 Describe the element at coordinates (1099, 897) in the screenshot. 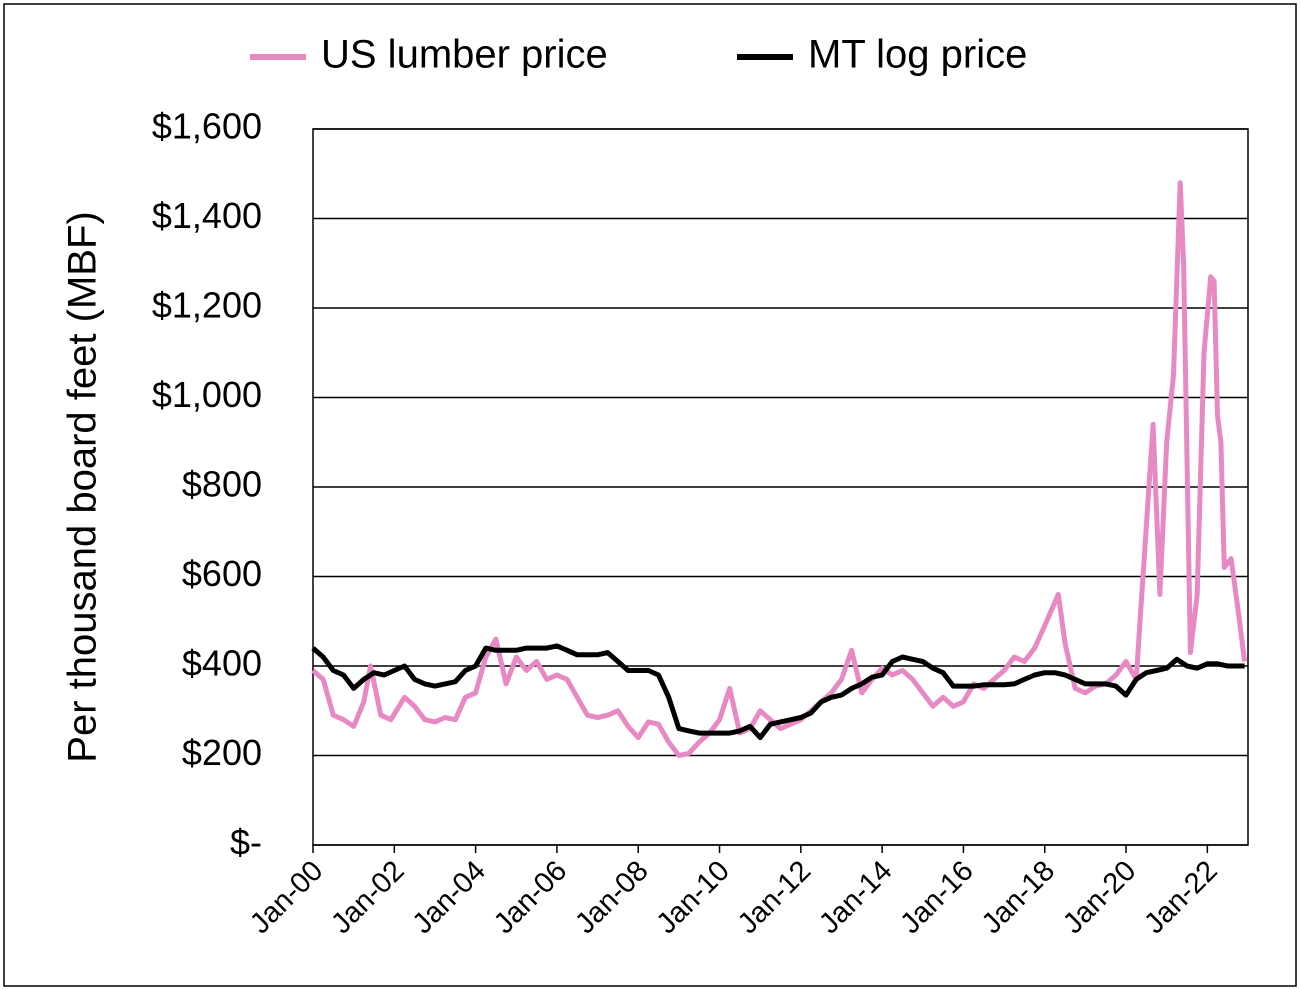

I see `x-tick-label: Jan-20` at that location.